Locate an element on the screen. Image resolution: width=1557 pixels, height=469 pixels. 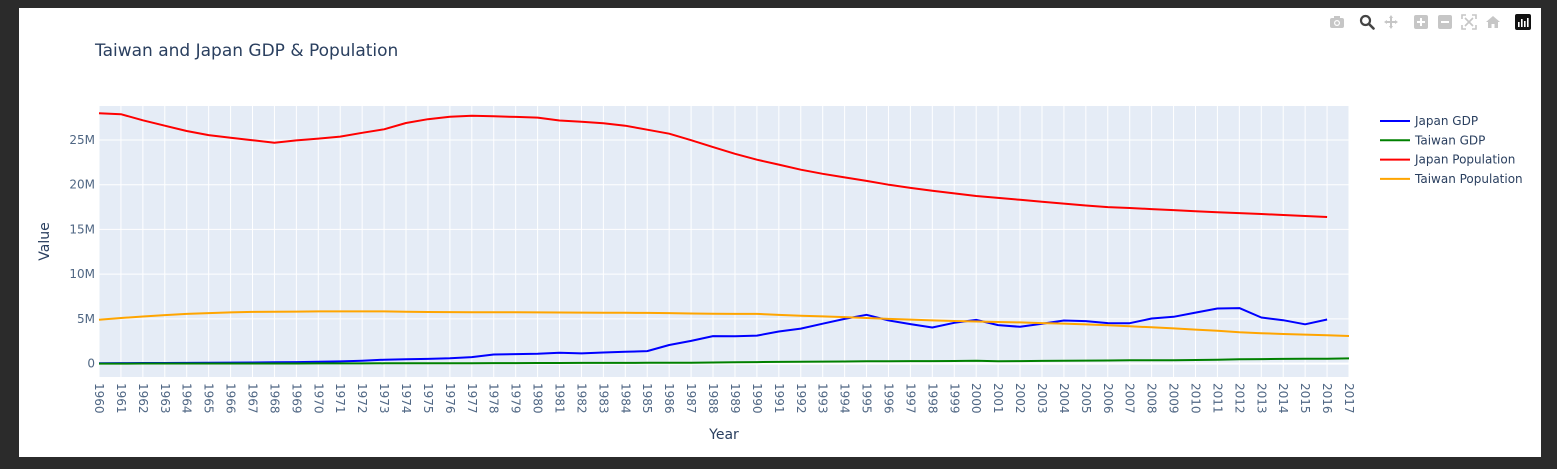
x-tick-label: 1963 is located at coordinates (165, 398).